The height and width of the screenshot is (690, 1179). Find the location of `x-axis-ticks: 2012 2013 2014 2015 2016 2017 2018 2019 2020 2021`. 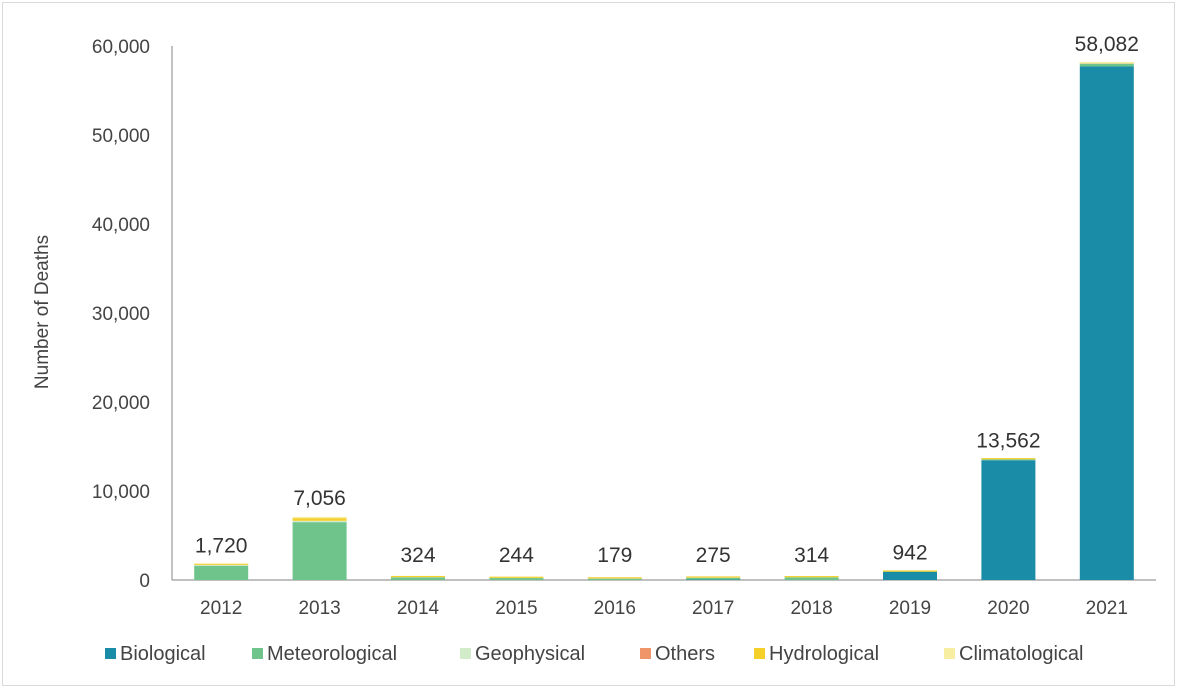

x-axis-ticks: 2012 2013 2014 2015 2016 2017 2018 2019 2020 2021 is located at coordinates (664, 608).